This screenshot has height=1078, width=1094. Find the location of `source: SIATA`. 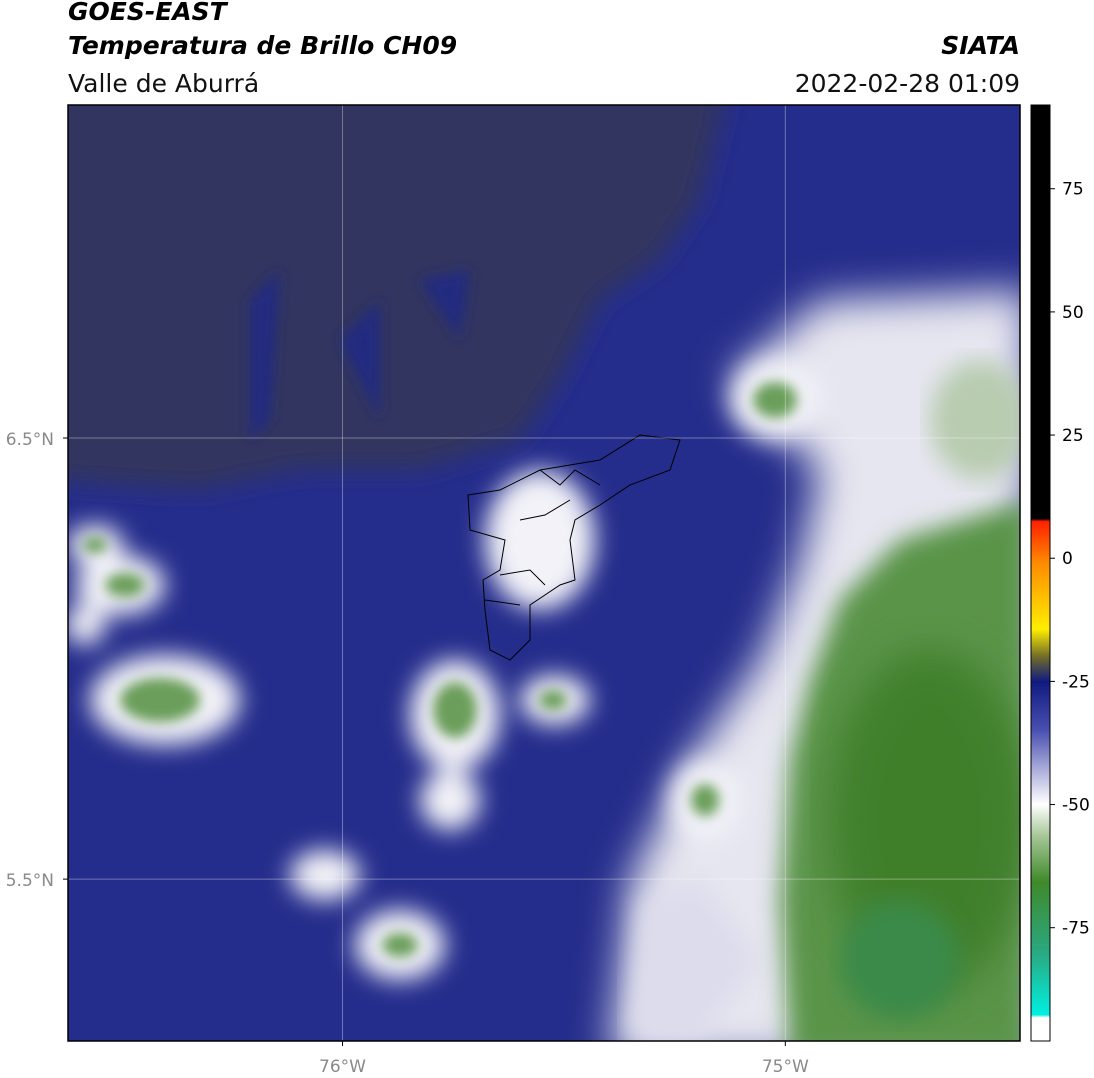

source: SIATA is located at coordinates (980, 45).